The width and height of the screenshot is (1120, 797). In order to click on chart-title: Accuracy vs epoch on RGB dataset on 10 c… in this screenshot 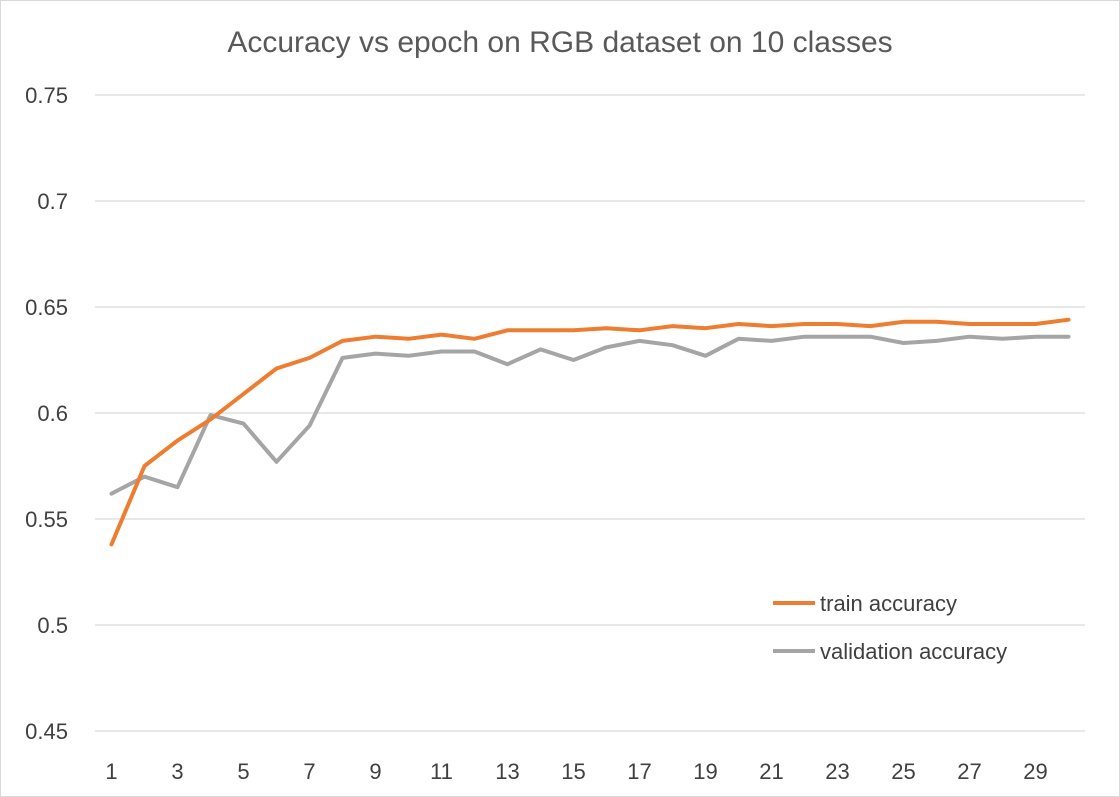, I will do `click(559, 42)`.